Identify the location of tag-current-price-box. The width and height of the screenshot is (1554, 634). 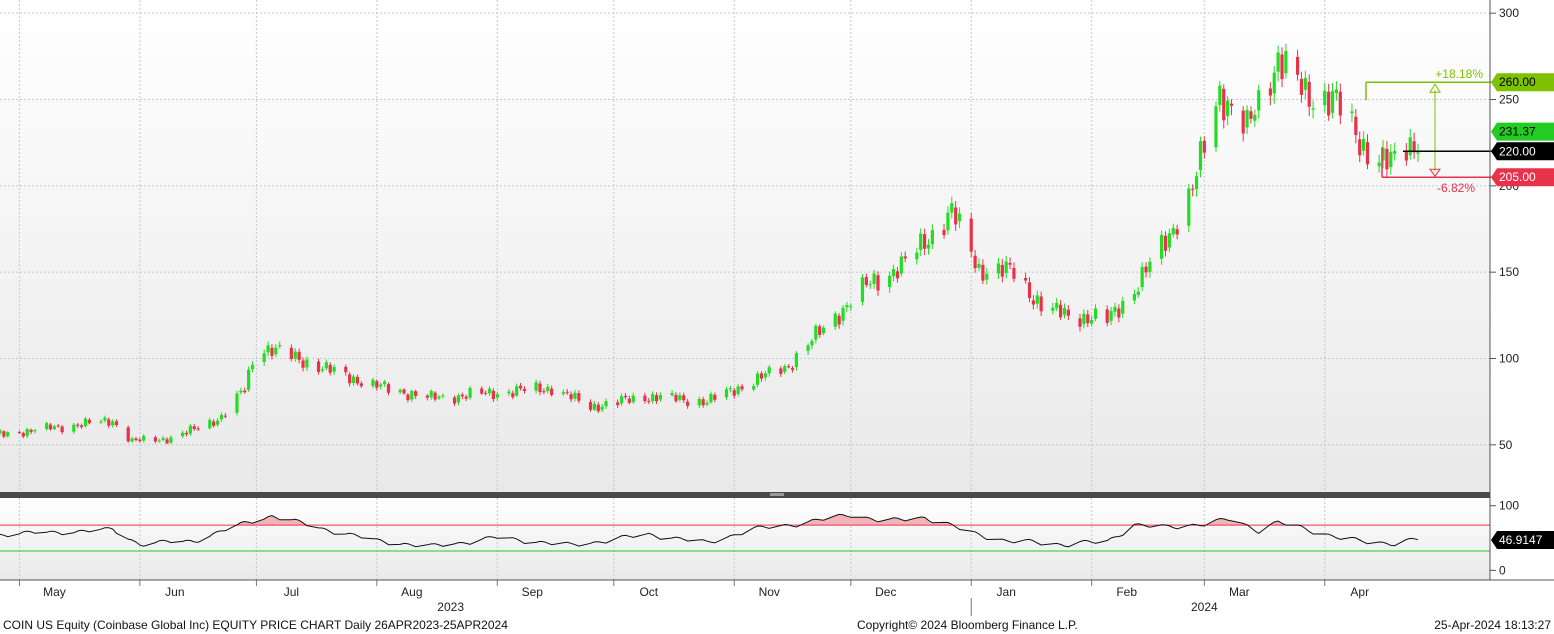
(1522, 131).